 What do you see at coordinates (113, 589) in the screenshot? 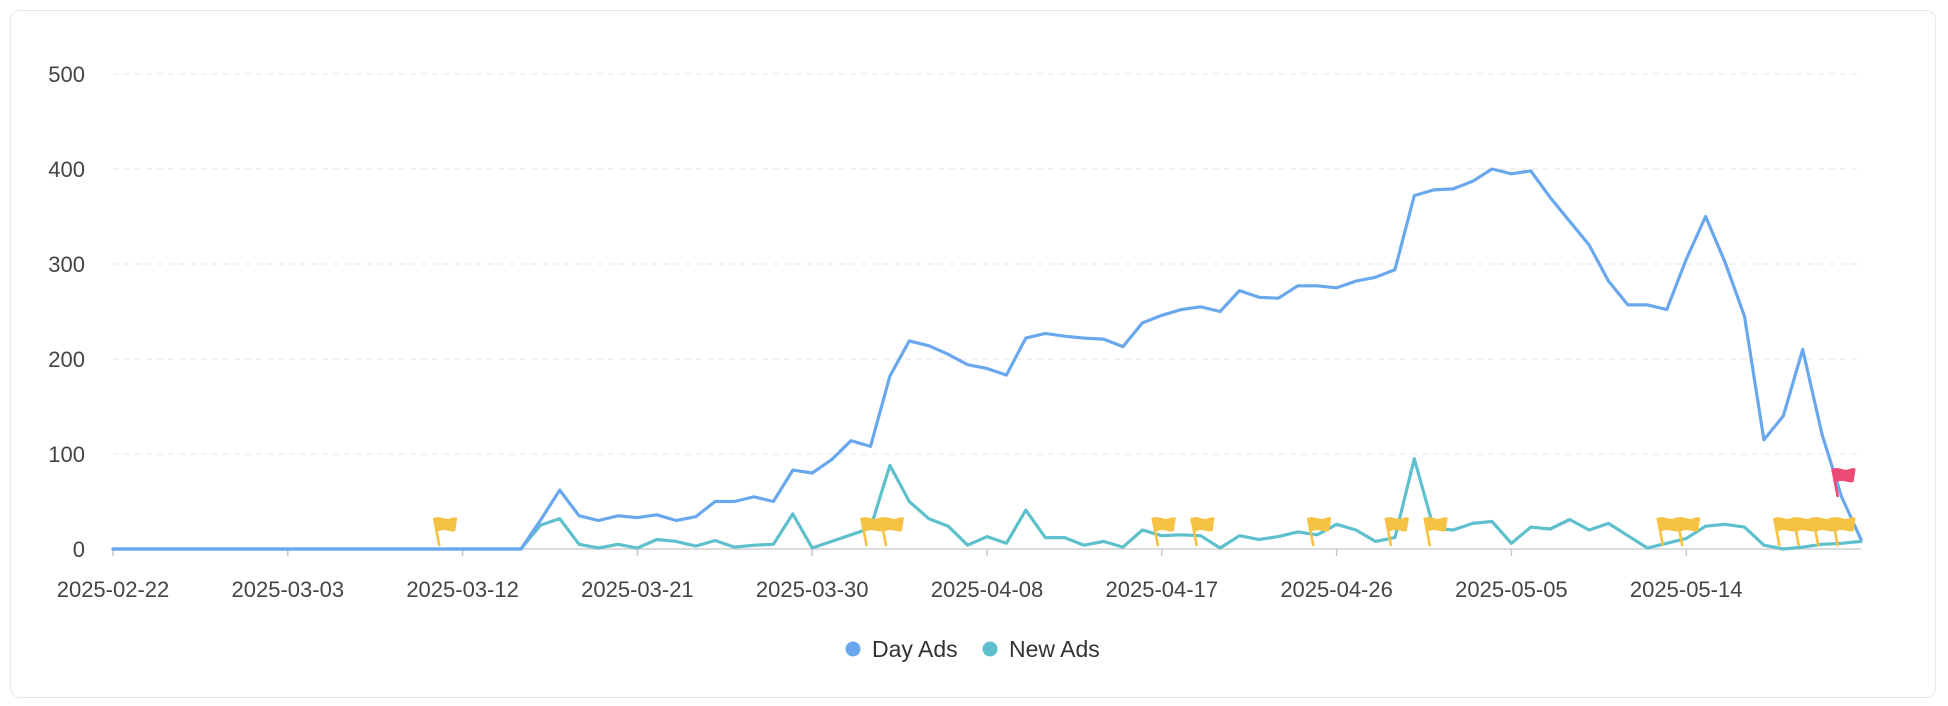
I see `x-tick-label: 2025-02-22` at bounding box center [113, 589].